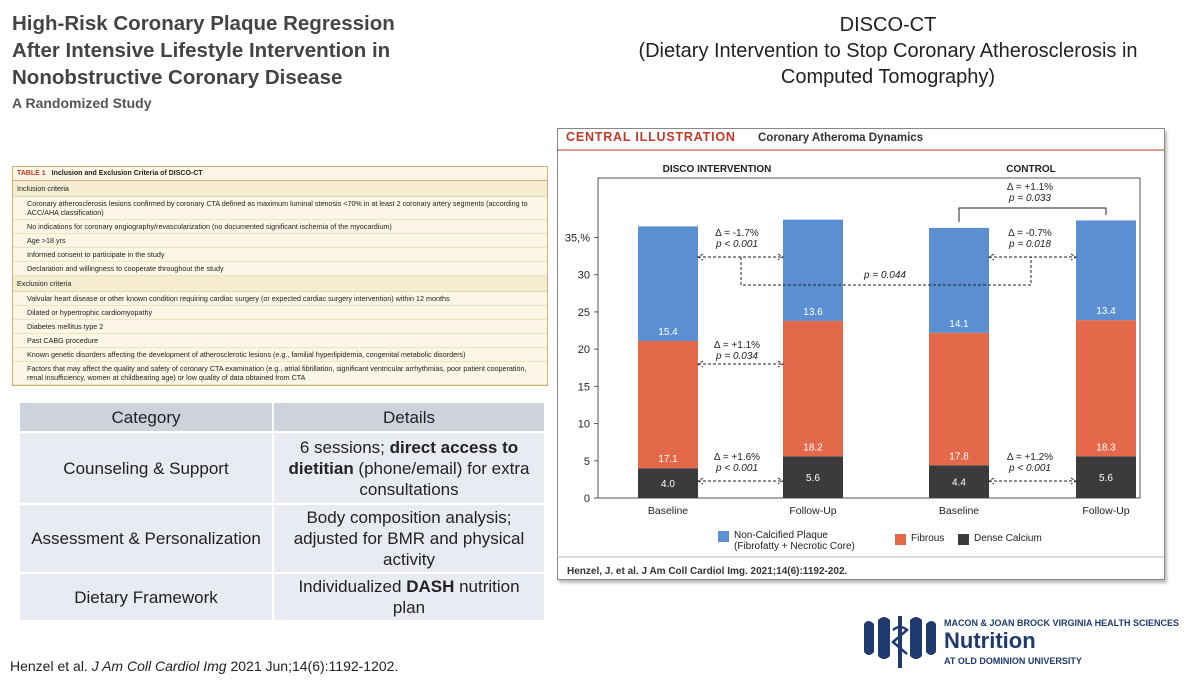 Image resolution: width=1200 pixels, height=698 pixels. Describe the element at coordinates (813, 447) in the screenshot. I see `value-label: 18.2` at that location.